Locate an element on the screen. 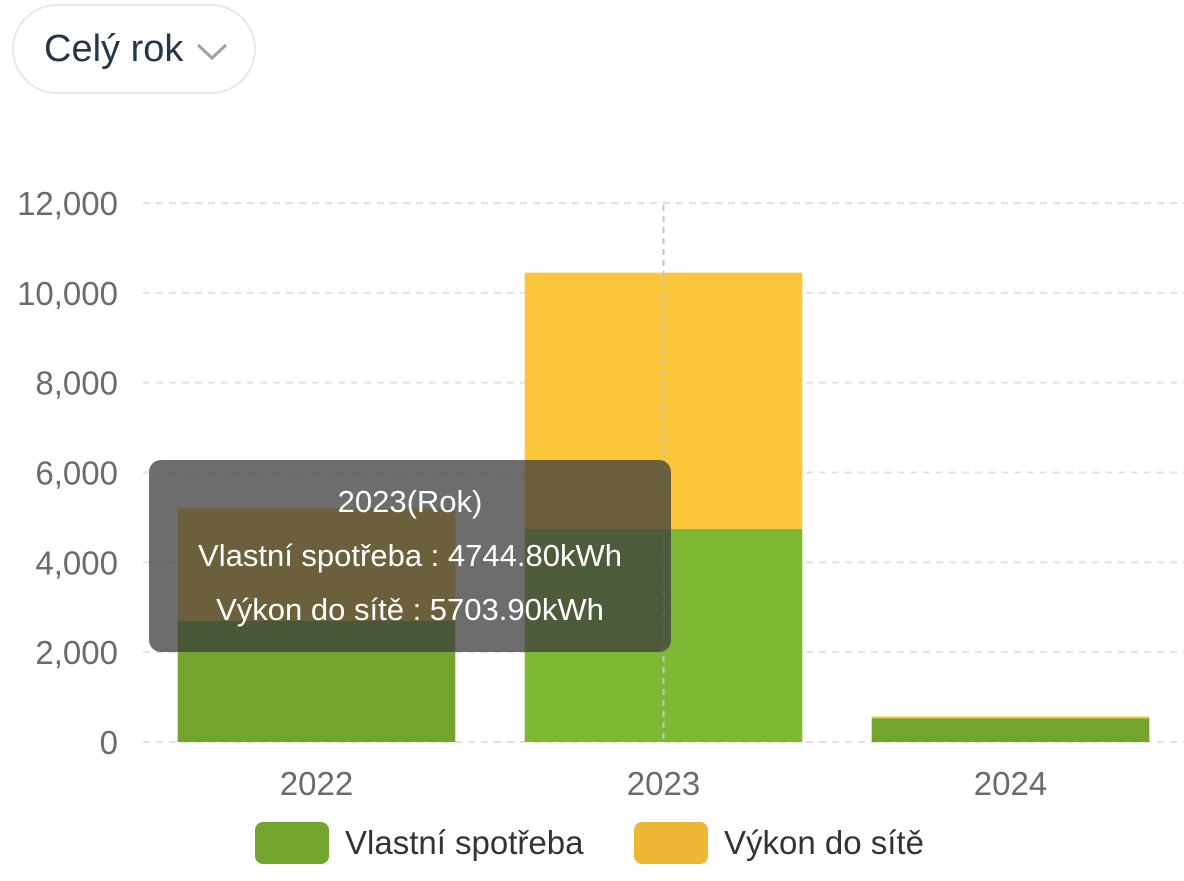  y-tick-label: 12,000 is located at coordinates (67, 203).